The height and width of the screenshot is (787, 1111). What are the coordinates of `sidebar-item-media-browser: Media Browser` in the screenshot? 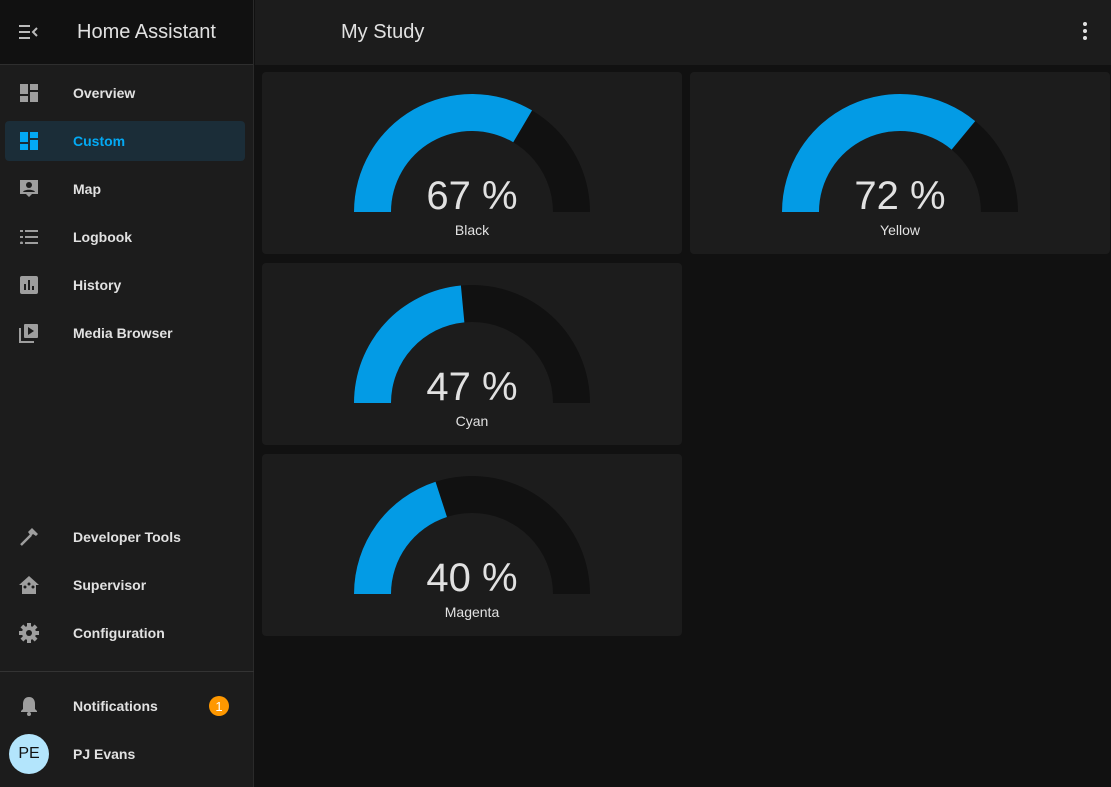 It's located at (125, 333).